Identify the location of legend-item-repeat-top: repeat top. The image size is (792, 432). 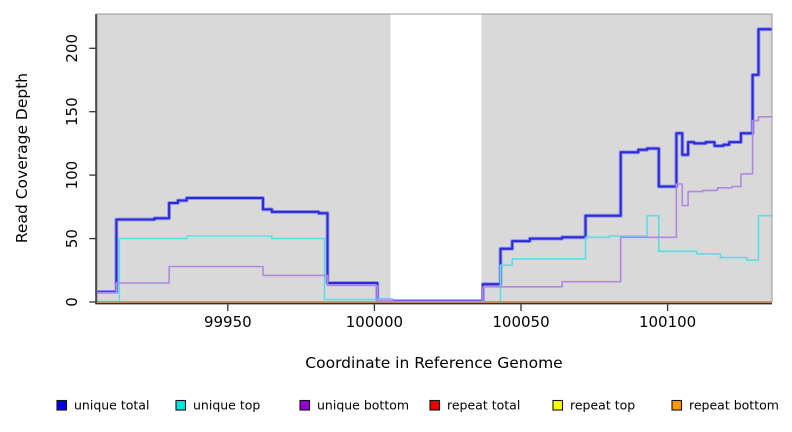
(593, 405).